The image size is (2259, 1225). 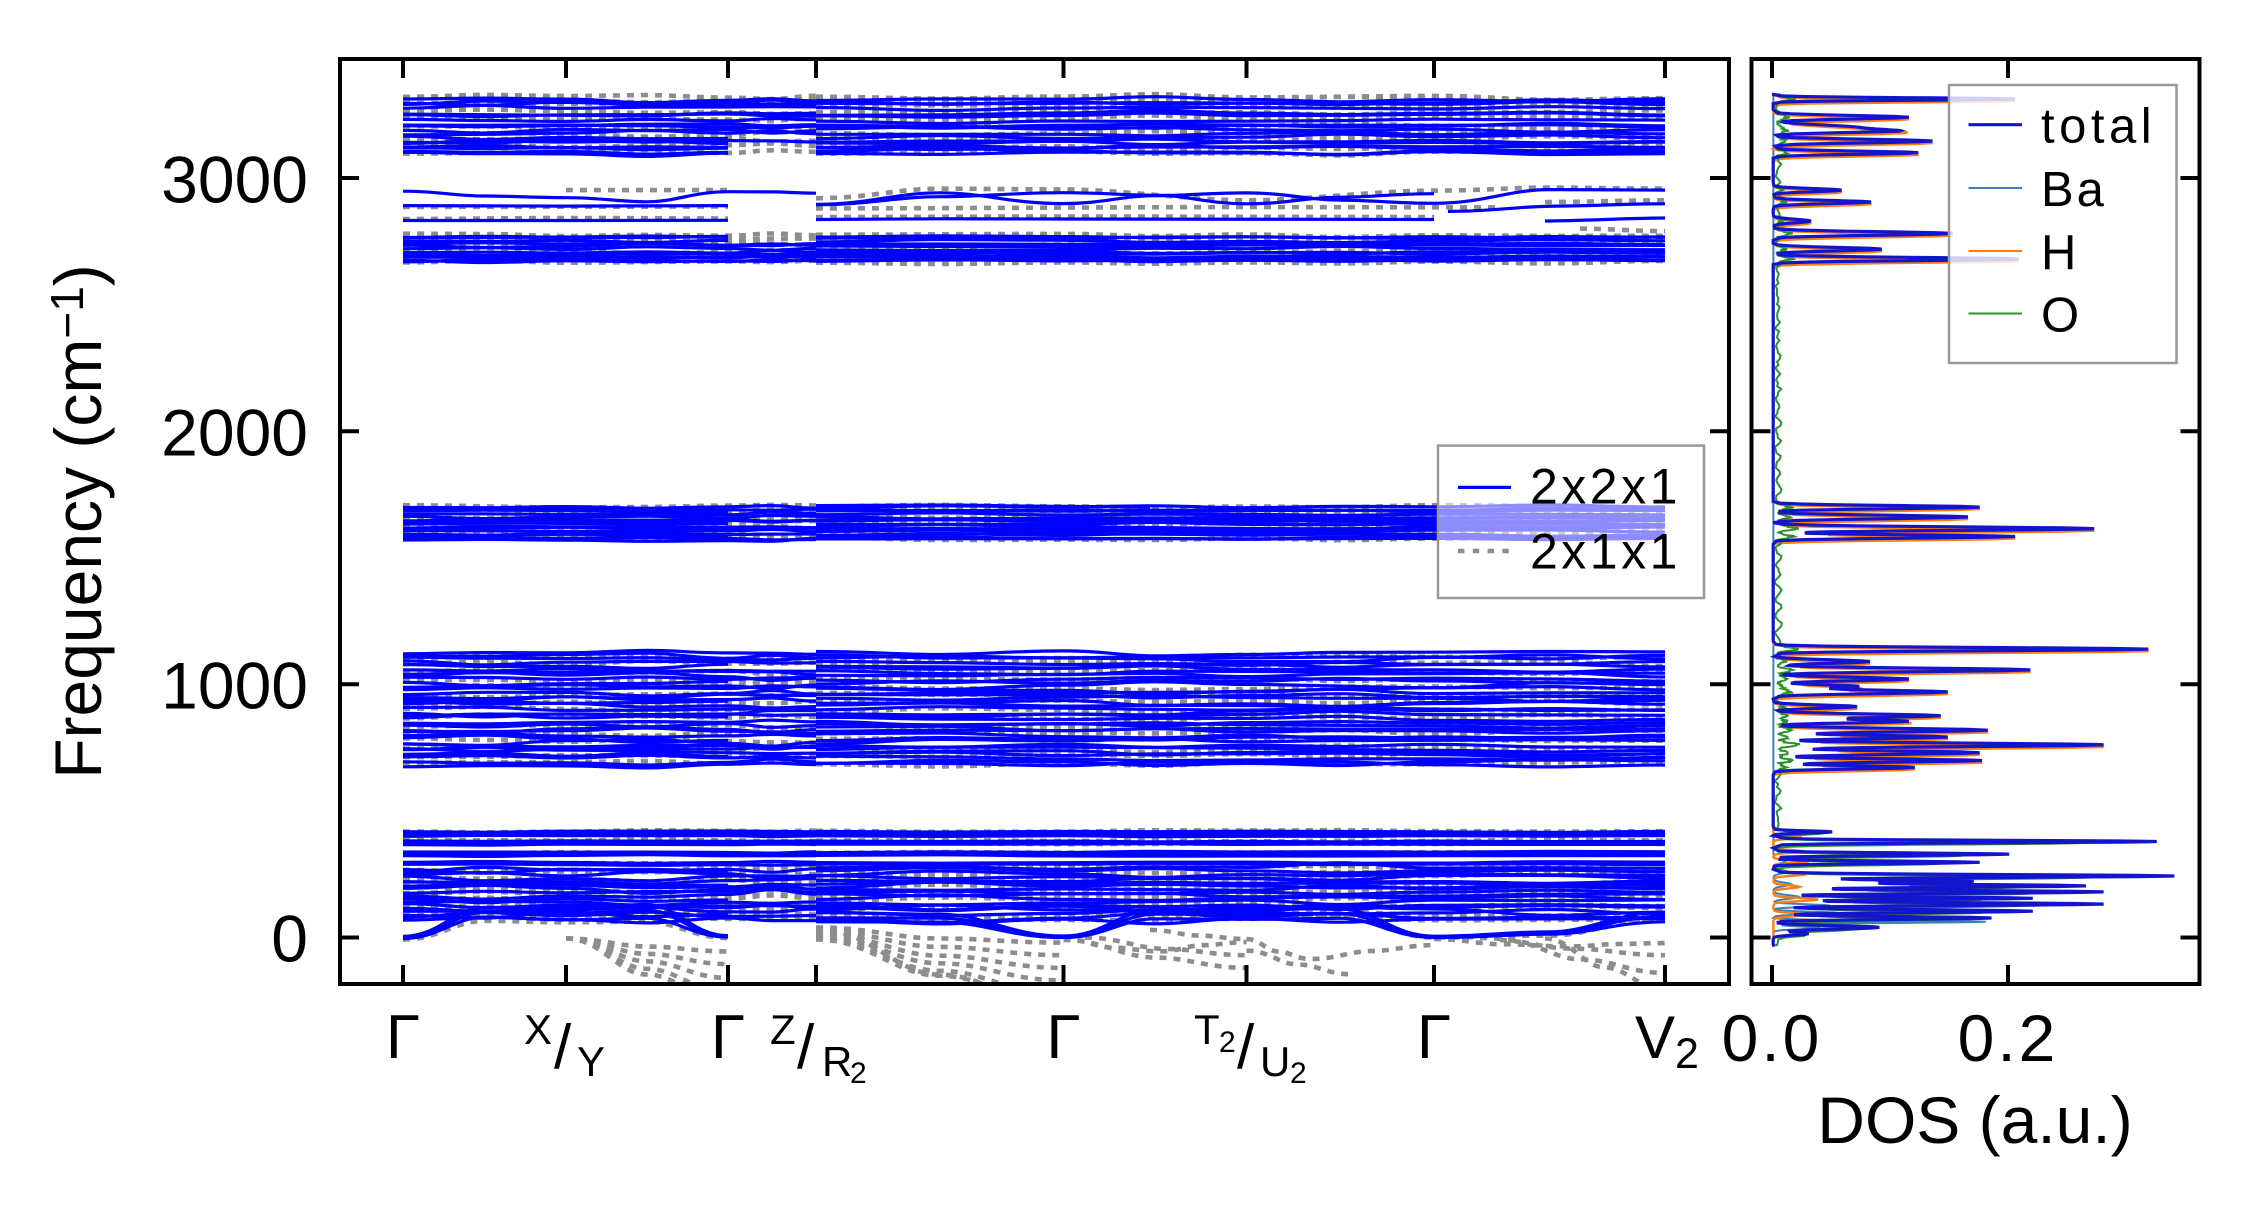 I want to click on svg-text: Z, so click(x=783, y=1029).